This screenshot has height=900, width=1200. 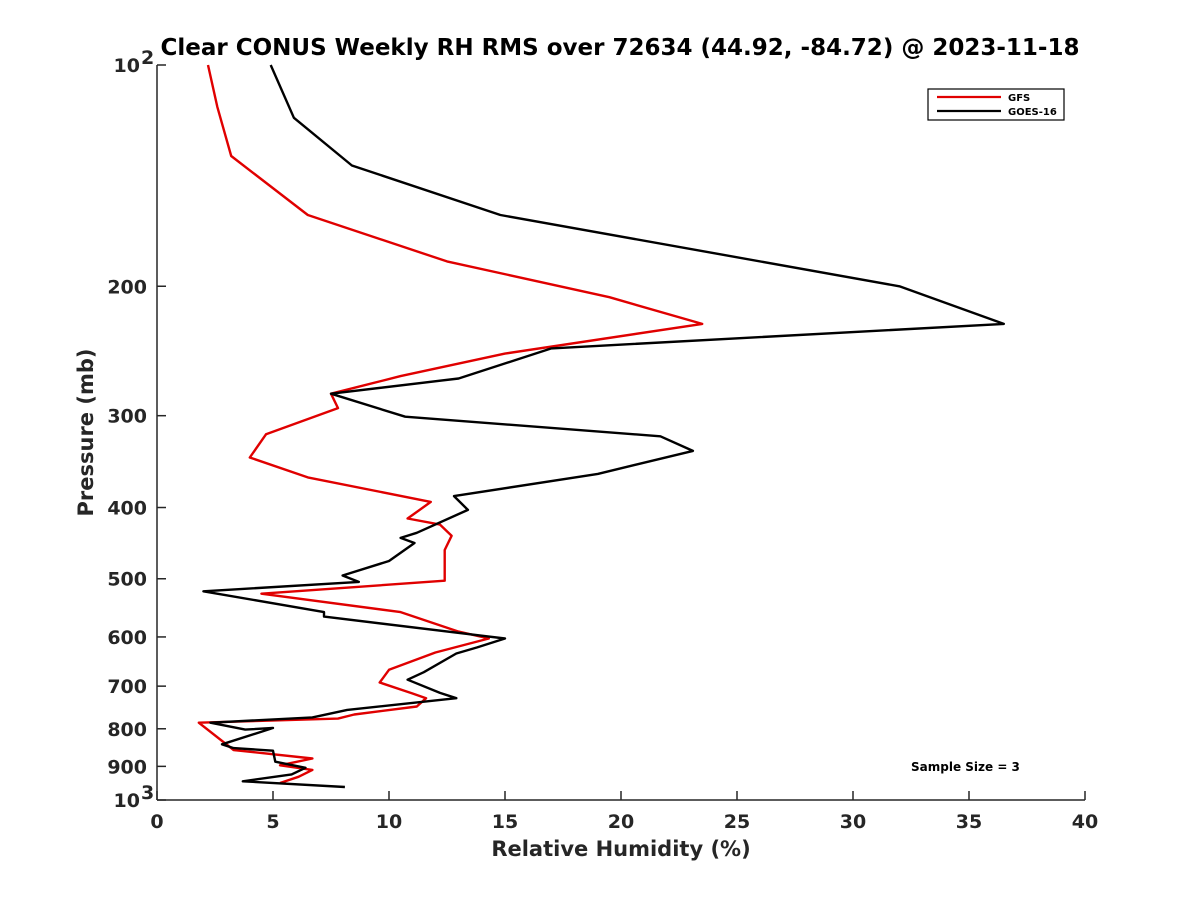 I want to click on y-tick-label: 200, so click(x=127, y=287).